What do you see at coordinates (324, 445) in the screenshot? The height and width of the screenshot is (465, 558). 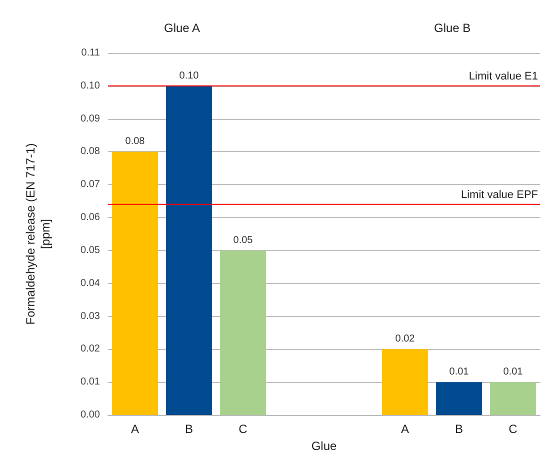 I see `x-axis-title: Glue` at bounding box center [324, 445].